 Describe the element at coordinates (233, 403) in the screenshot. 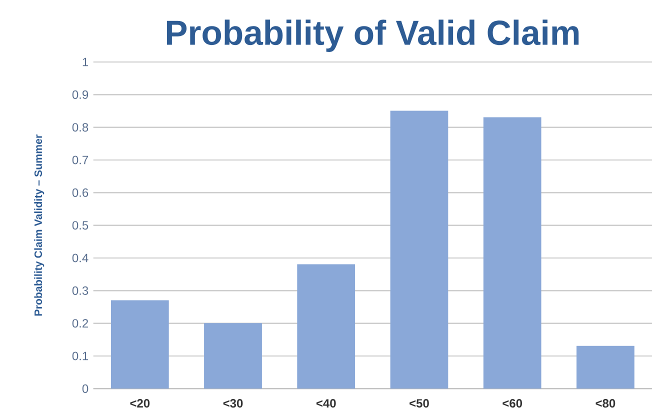

I see `x-tick-label: <30` at that location.